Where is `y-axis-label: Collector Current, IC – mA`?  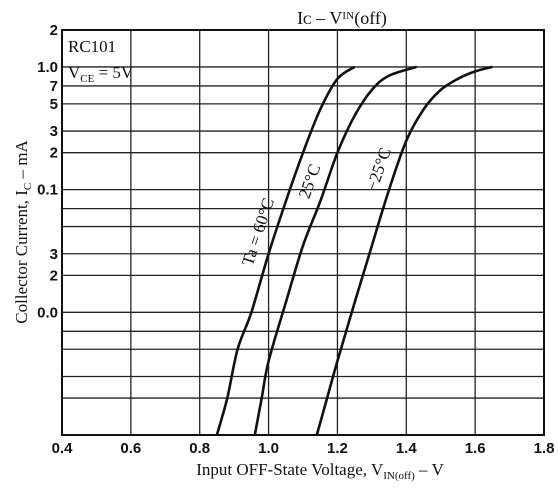 y-axis-label: Collector Current, IC – mA is located at coordinates (23, 232).